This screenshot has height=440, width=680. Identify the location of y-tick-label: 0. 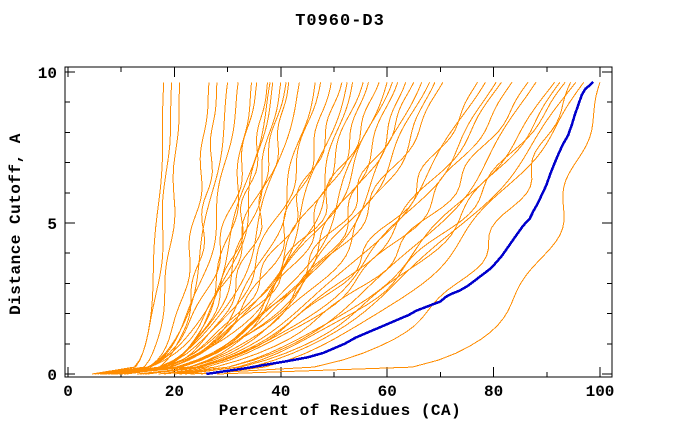
(52, 376).